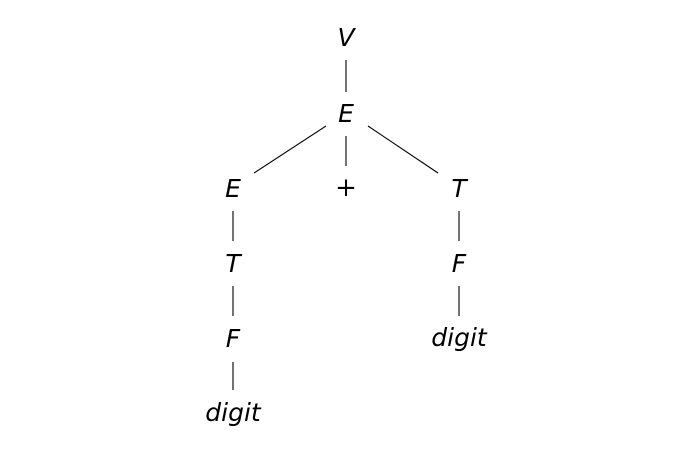  What do you see at coordinates (346, 188) in the screenshot?
I see `node-plus: +` at bounding box center [346, 188].